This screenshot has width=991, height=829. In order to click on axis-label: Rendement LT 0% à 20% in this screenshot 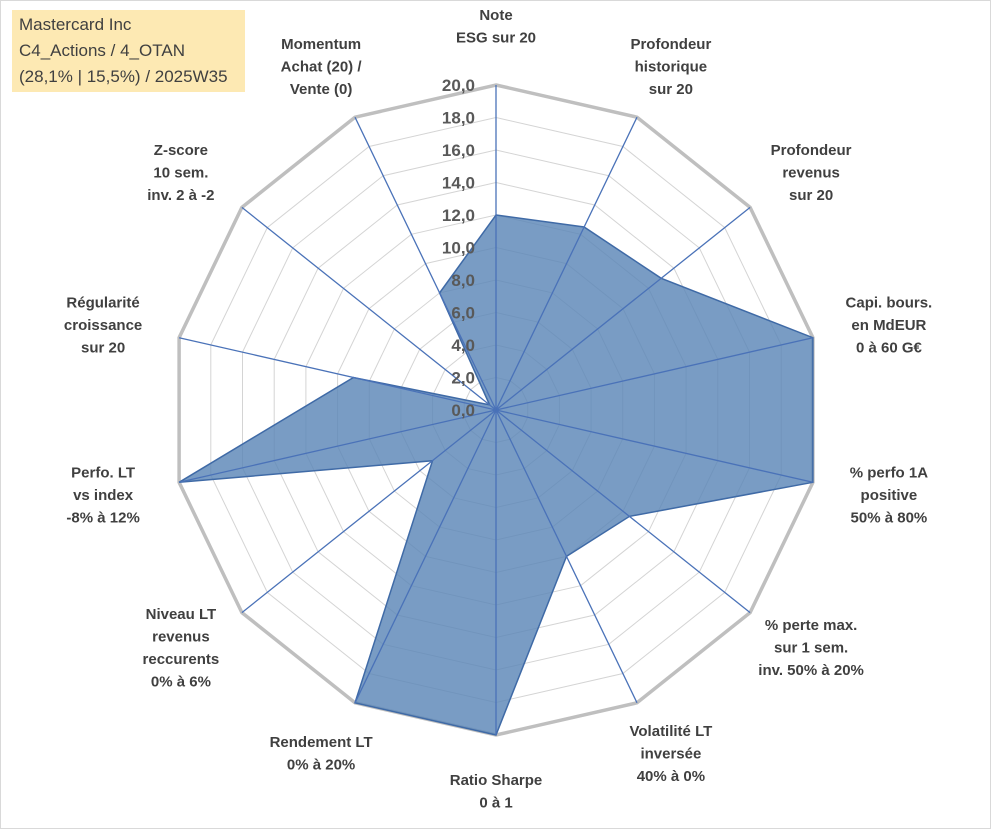, I will do `click(321, 754)`.